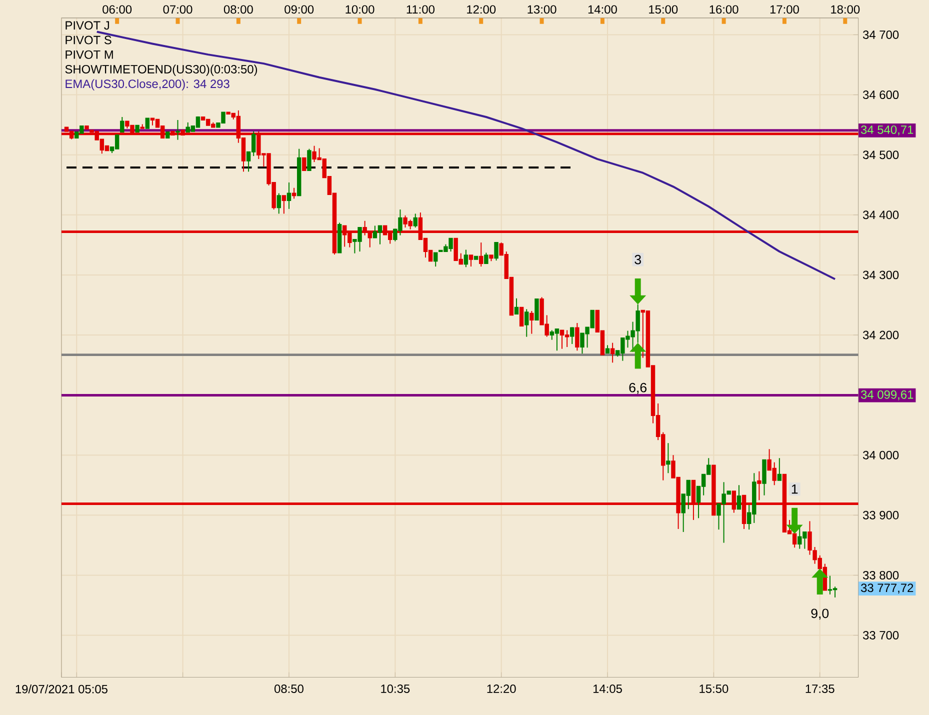 The image size is (929, 715). Describe the element at coordinates (714, 688) in the screenshot. I see `x-tick-label: 15:50` at that location.